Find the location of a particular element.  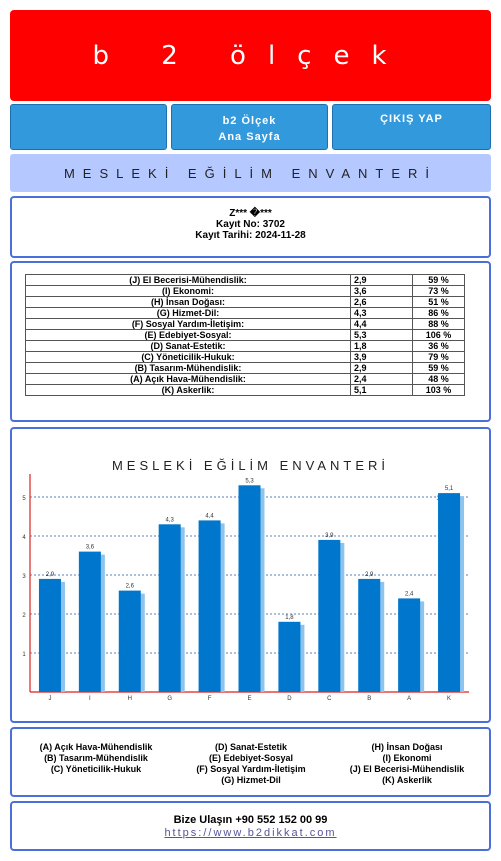

user-name: Z*** �*** is located at coordinates (250, 213).